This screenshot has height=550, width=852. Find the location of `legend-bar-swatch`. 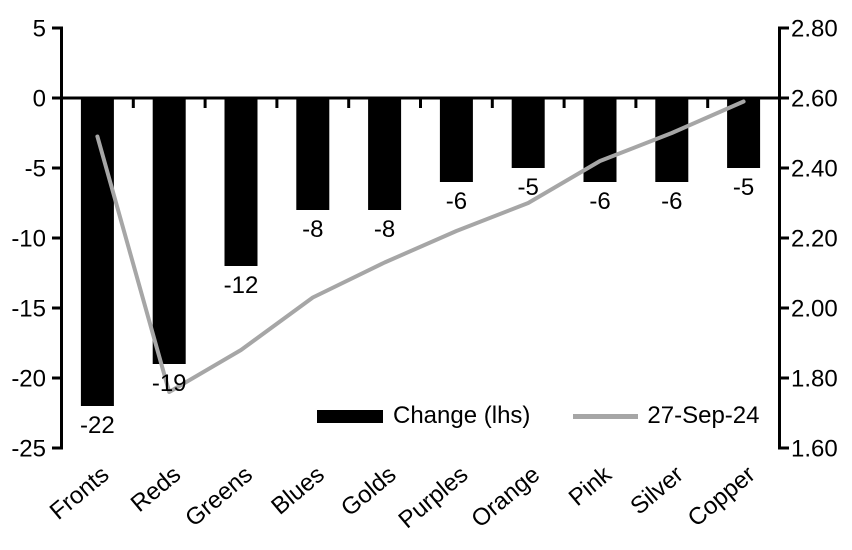

legend-bar-swatch is located at coordinates (350, 416).